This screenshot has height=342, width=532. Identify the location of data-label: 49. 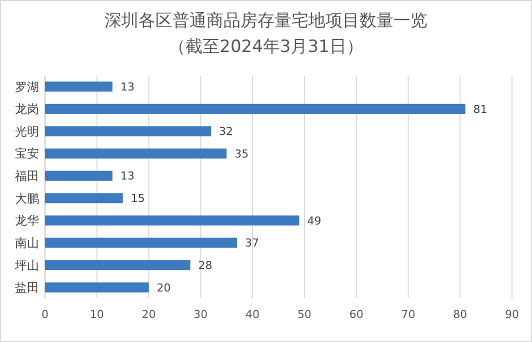
(314, 221).